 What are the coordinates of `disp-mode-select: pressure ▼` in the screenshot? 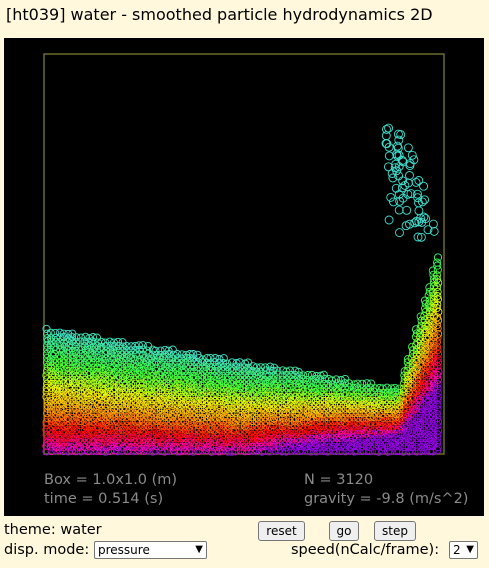 It's located at (150, 550).